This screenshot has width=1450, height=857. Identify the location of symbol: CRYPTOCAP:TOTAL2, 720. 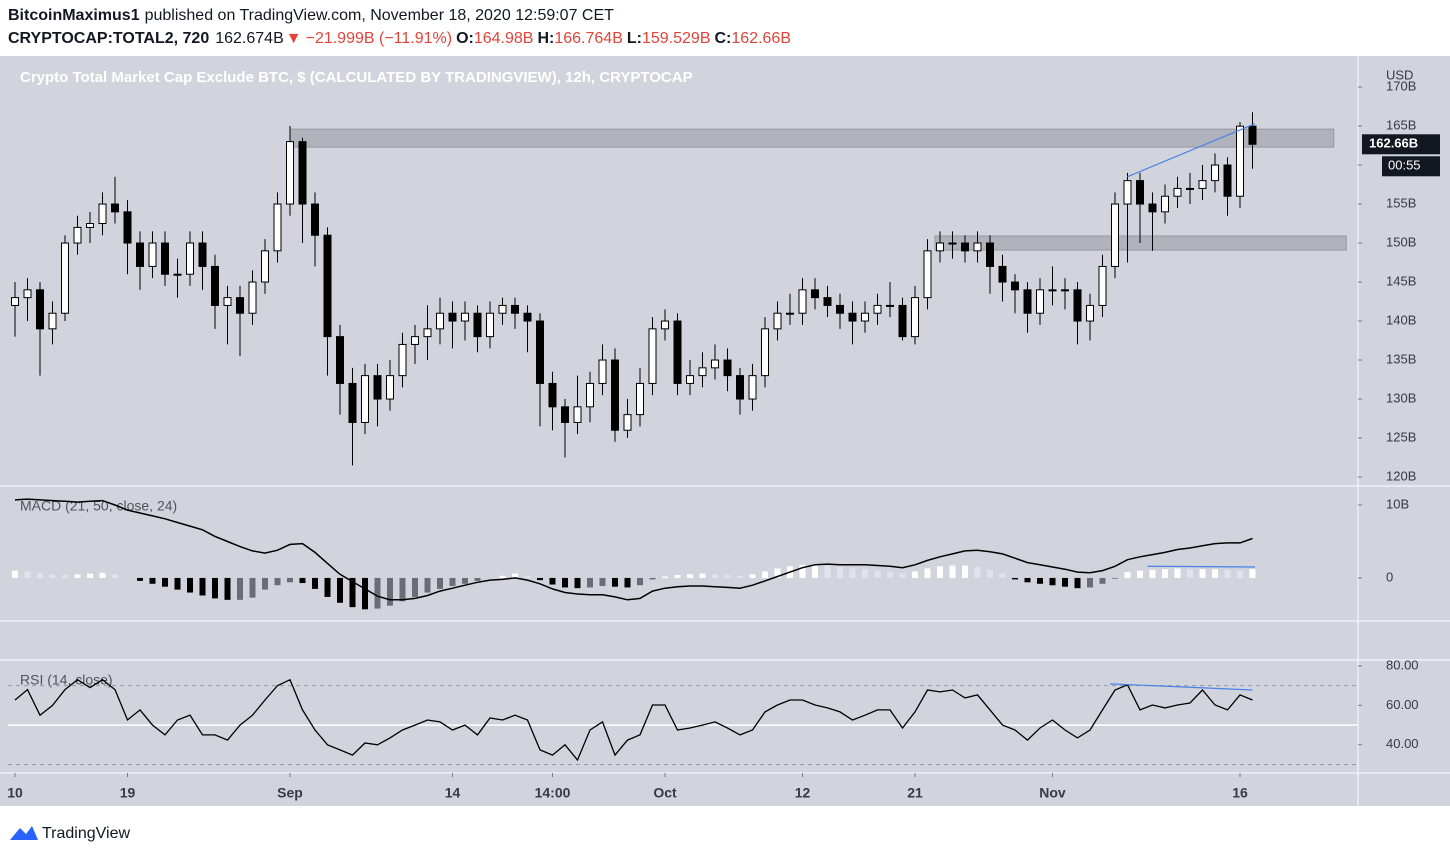
(108, 38).